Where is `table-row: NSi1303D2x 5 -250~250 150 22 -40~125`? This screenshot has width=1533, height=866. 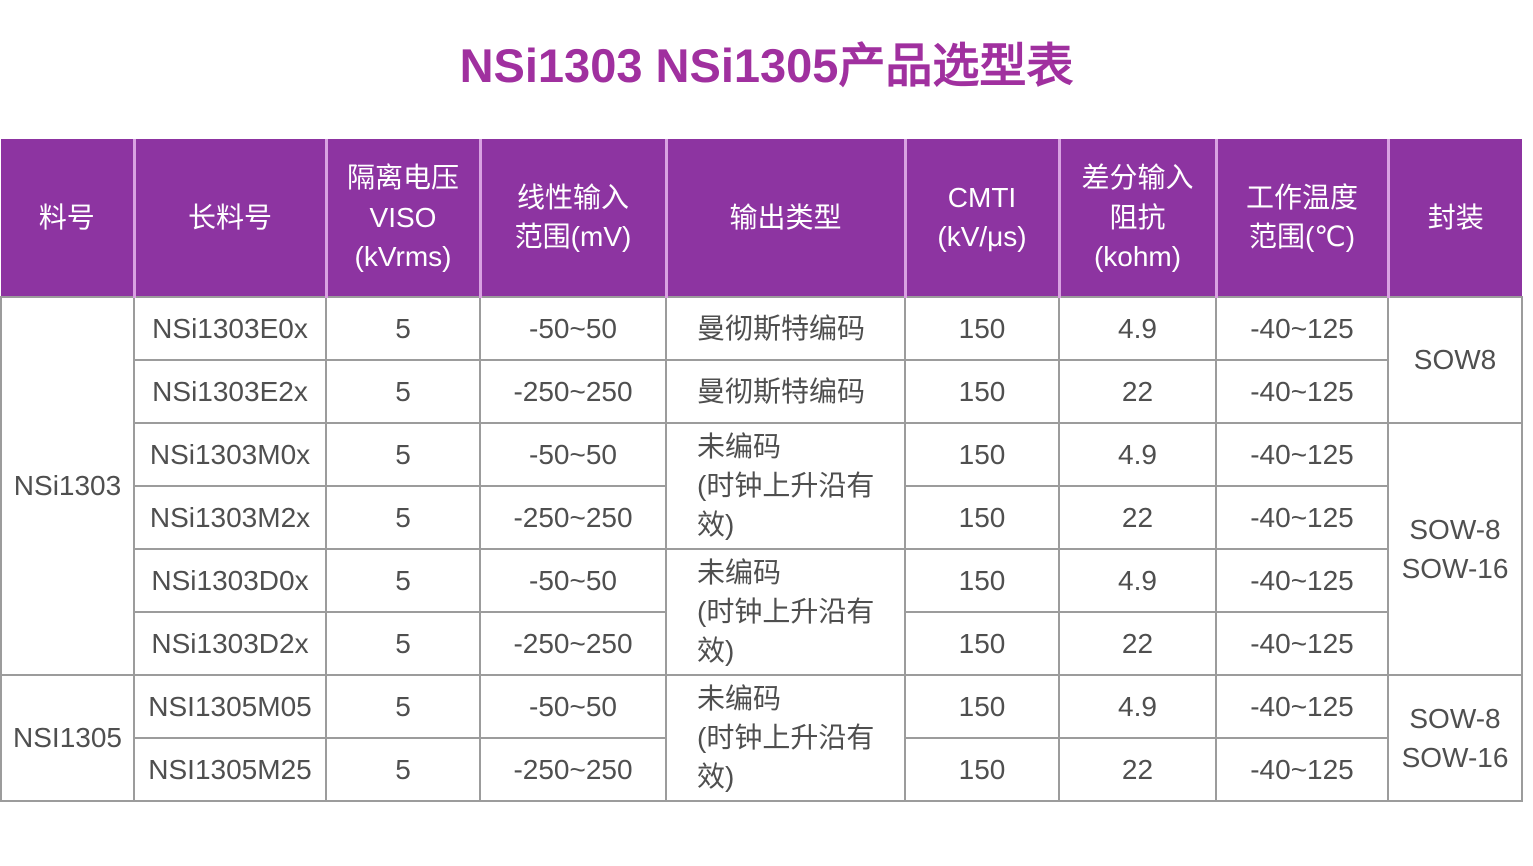
table-row: NSi1303D2x 5 -250~250 150 22 -40~125 is located at coordinates (761, 643).